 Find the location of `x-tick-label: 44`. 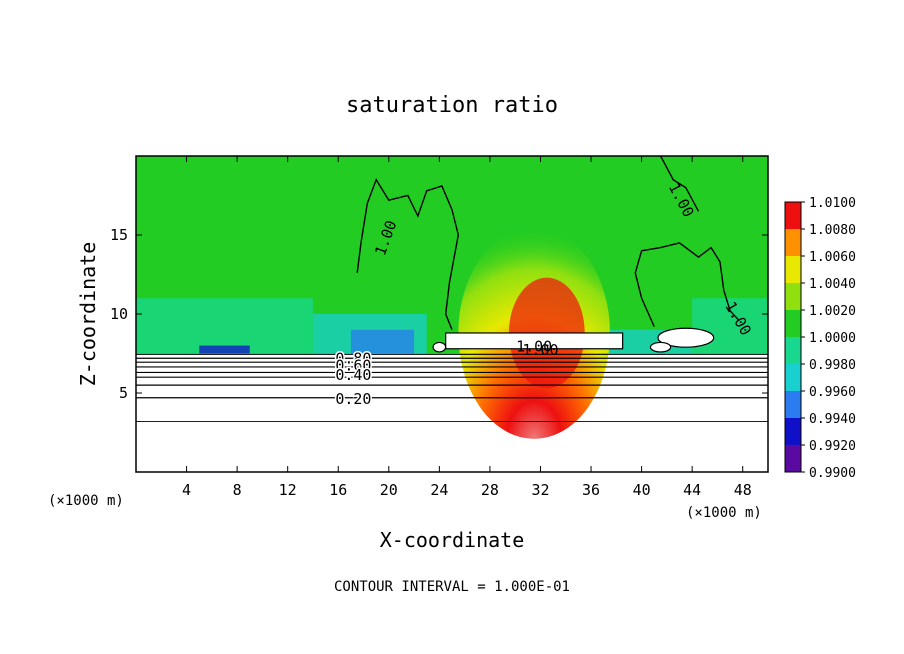

x-tick-label: 44 is located at coordinates (692, 490).